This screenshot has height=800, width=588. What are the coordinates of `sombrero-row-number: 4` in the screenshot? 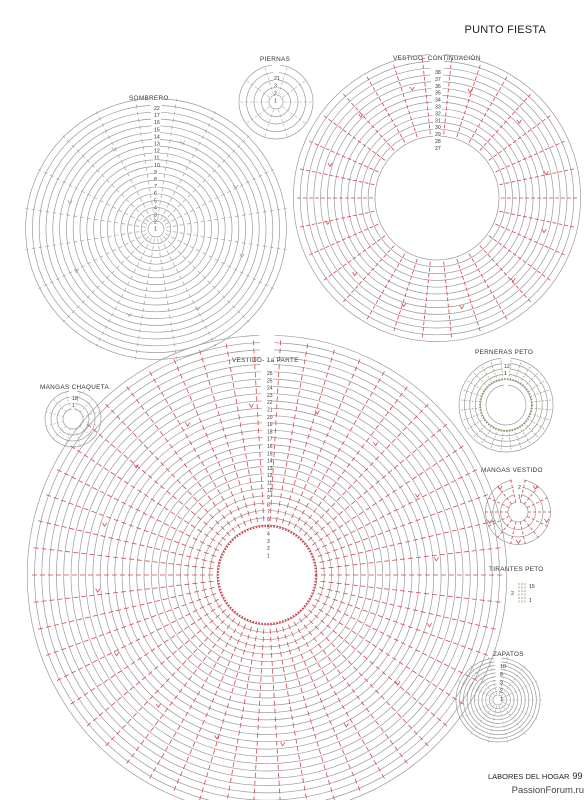 It's located at (155, 208).